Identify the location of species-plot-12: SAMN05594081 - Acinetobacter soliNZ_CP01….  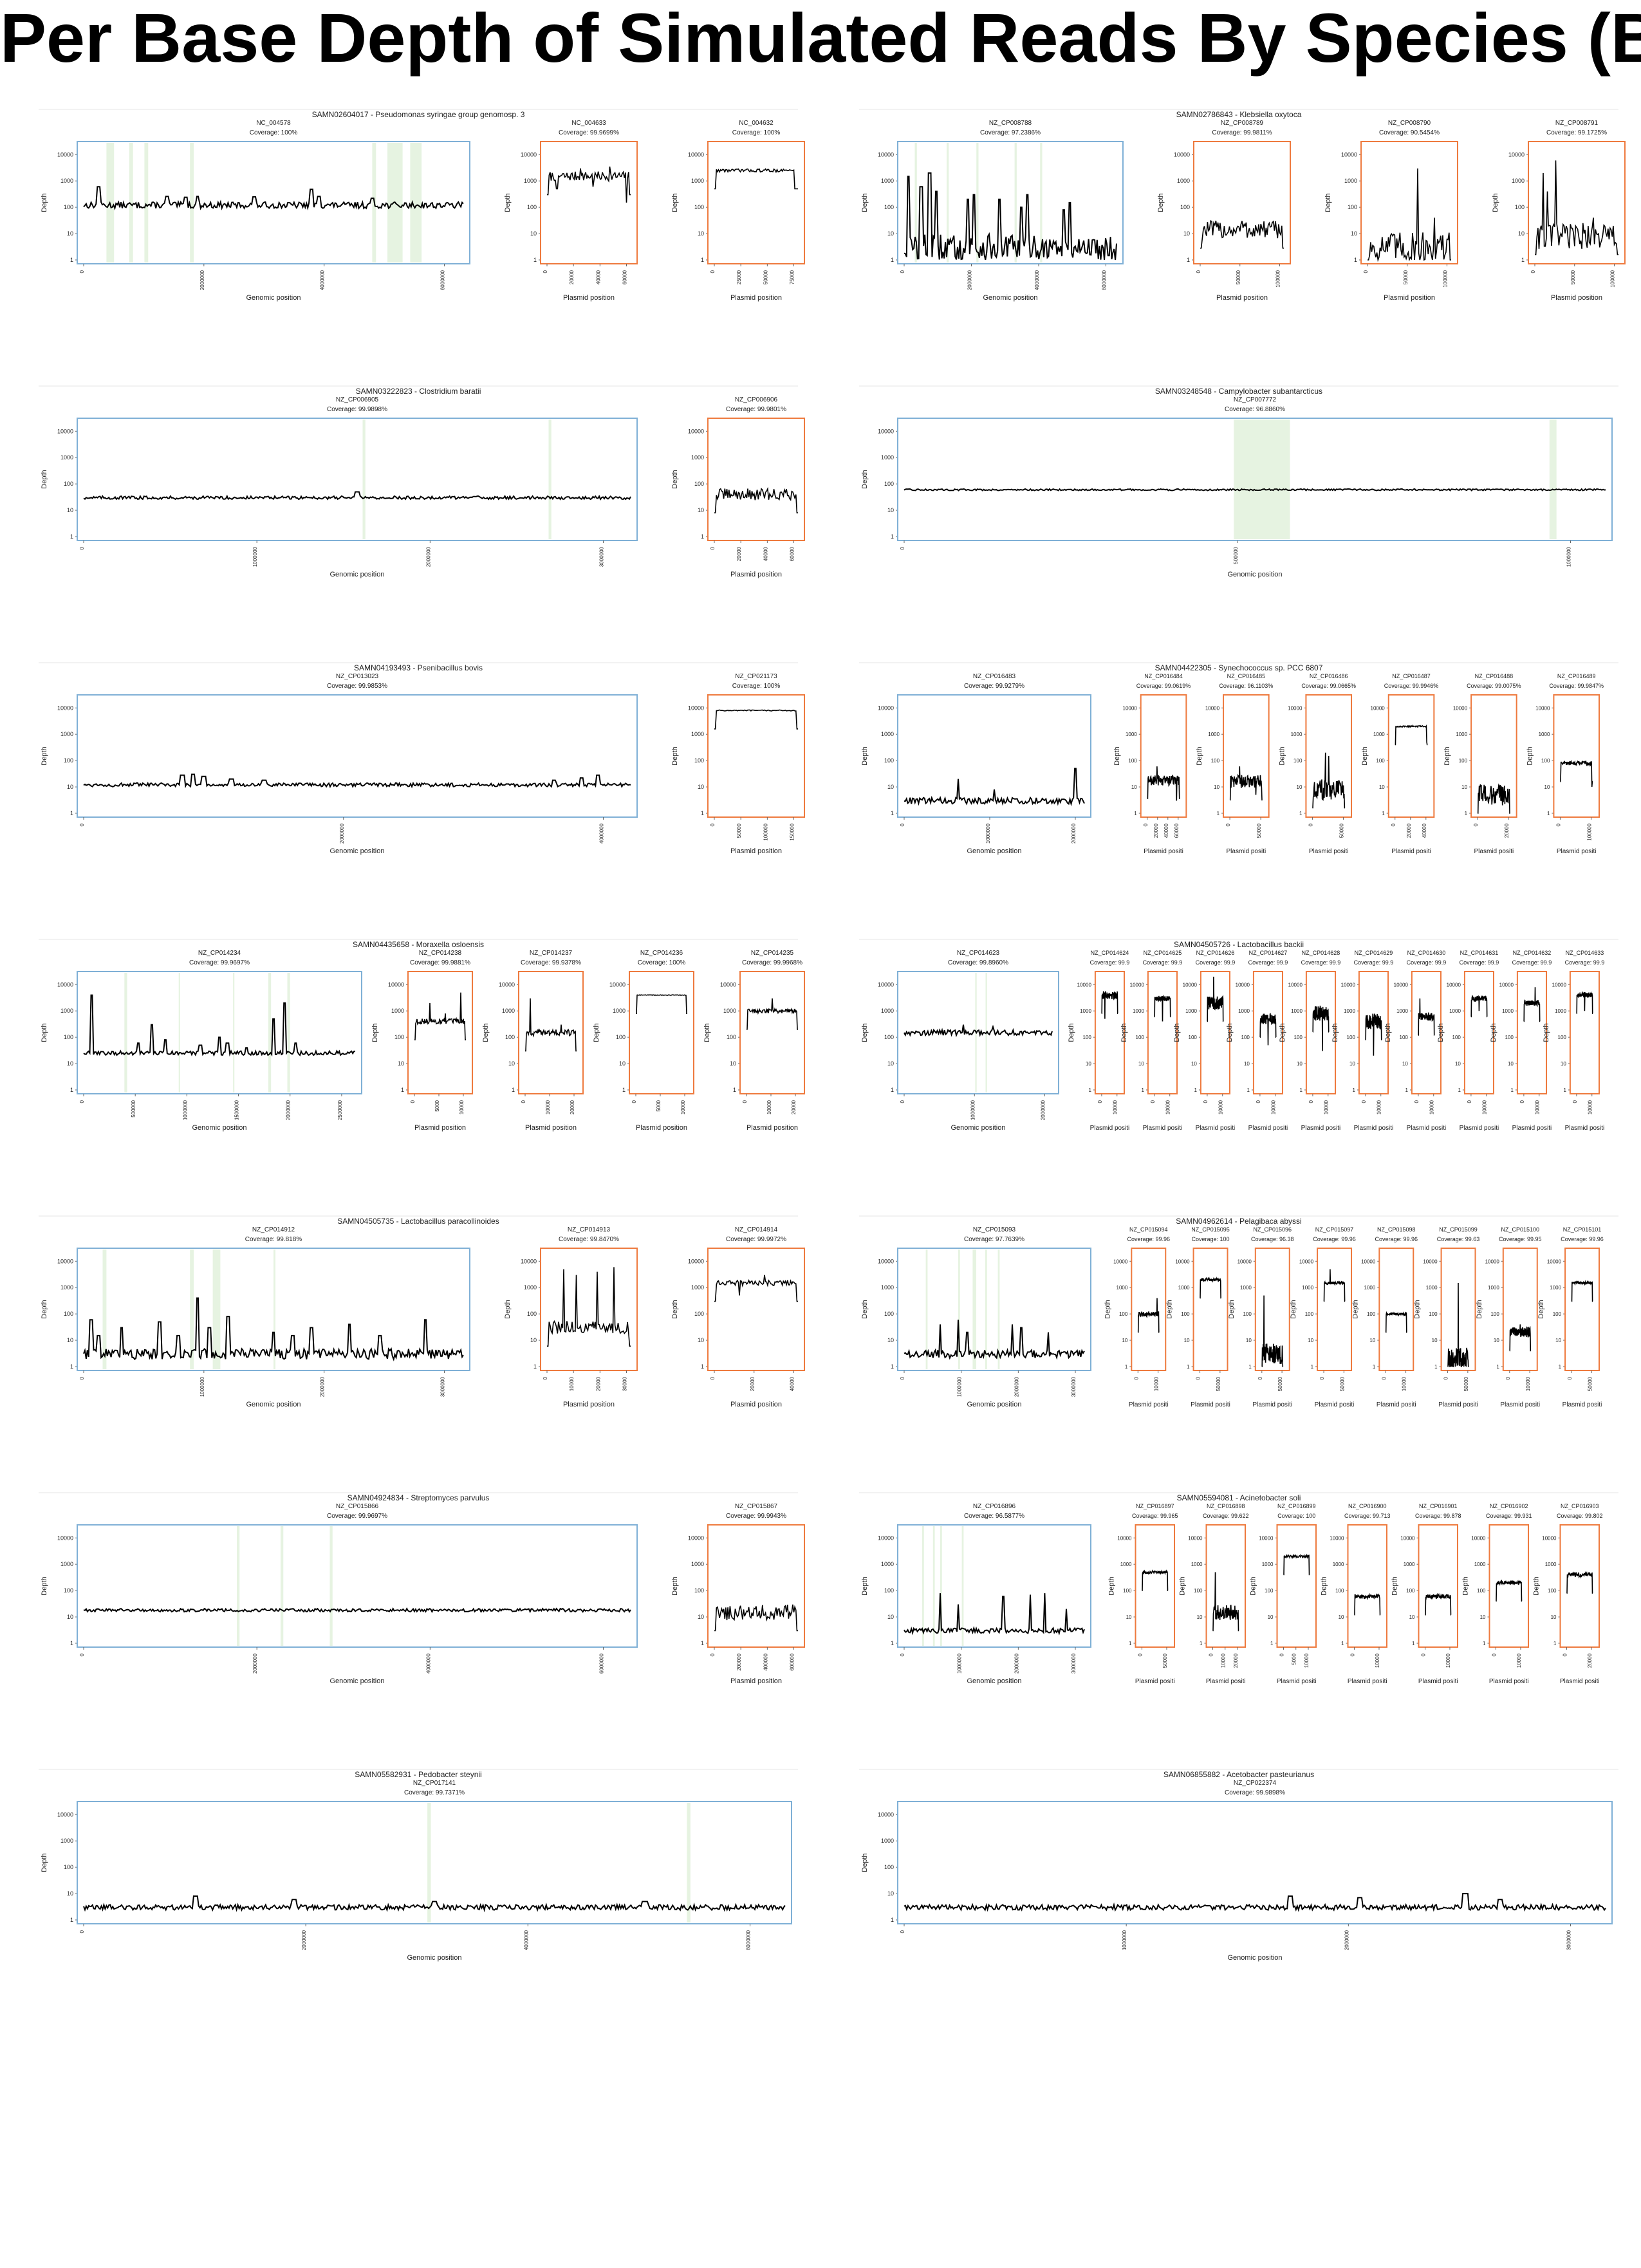
(1238, 1588).